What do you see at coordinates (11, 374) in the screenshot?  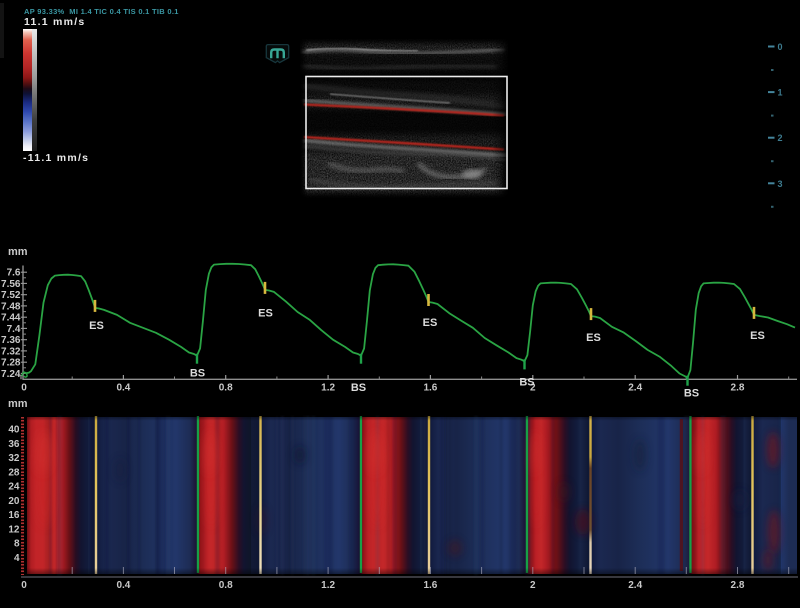 I see `svg-text: 7.24` at bounding box center [11, 374].